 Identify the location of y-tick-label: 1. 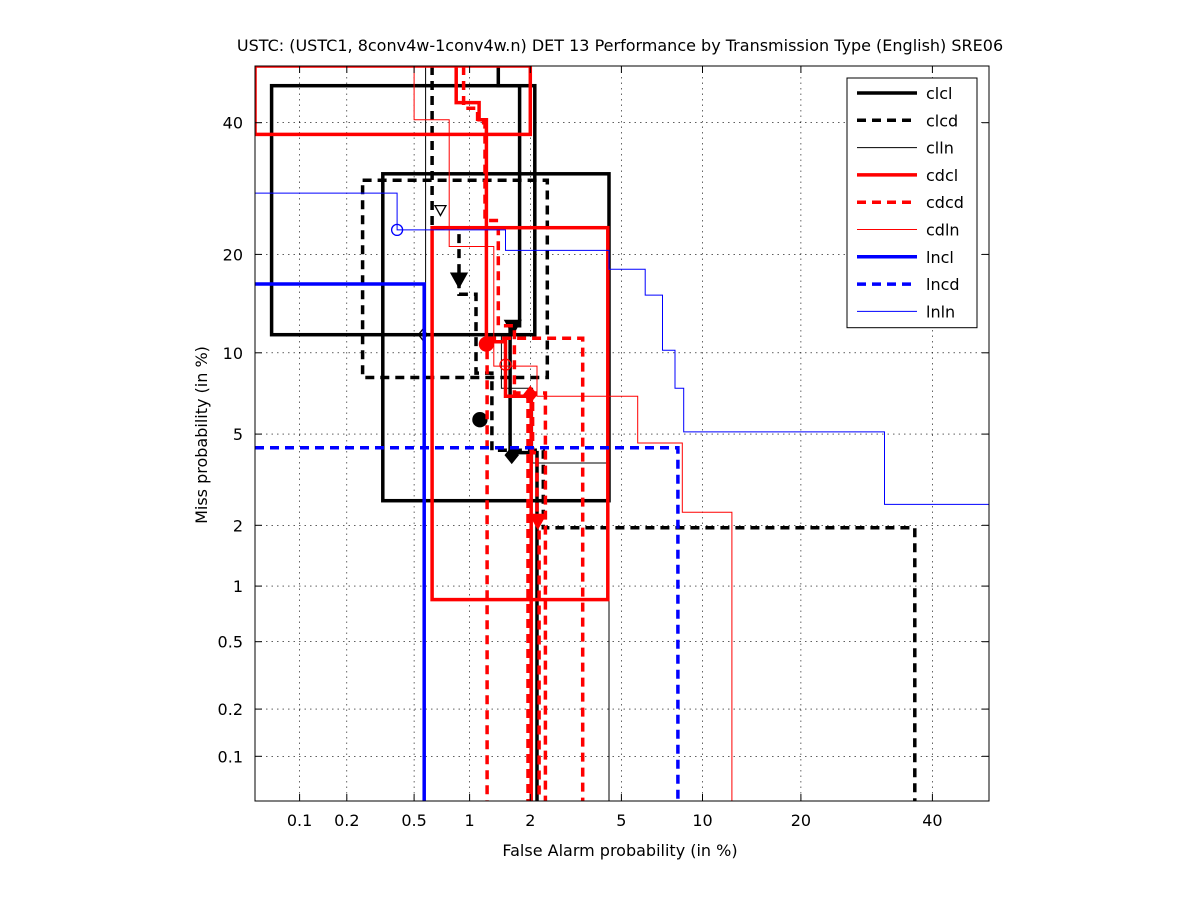
(238, 586).